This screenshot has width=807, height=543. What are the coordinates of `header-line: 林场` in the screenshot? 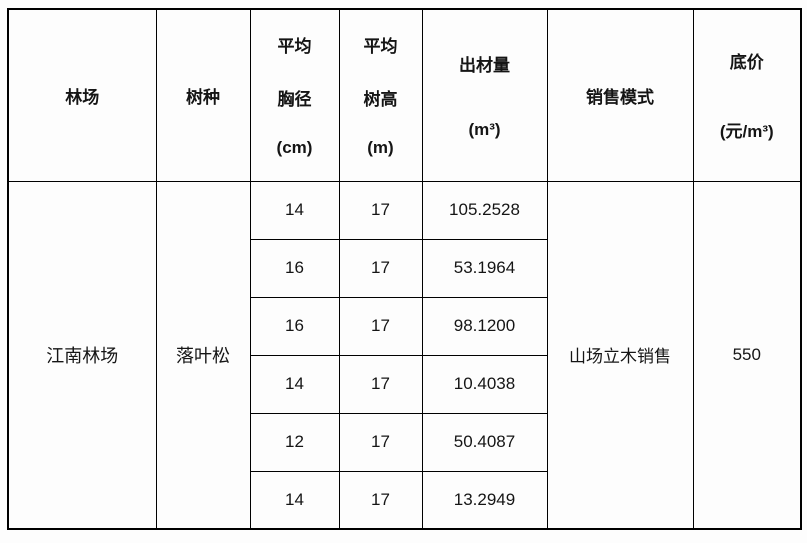 It's located at (82, 97).